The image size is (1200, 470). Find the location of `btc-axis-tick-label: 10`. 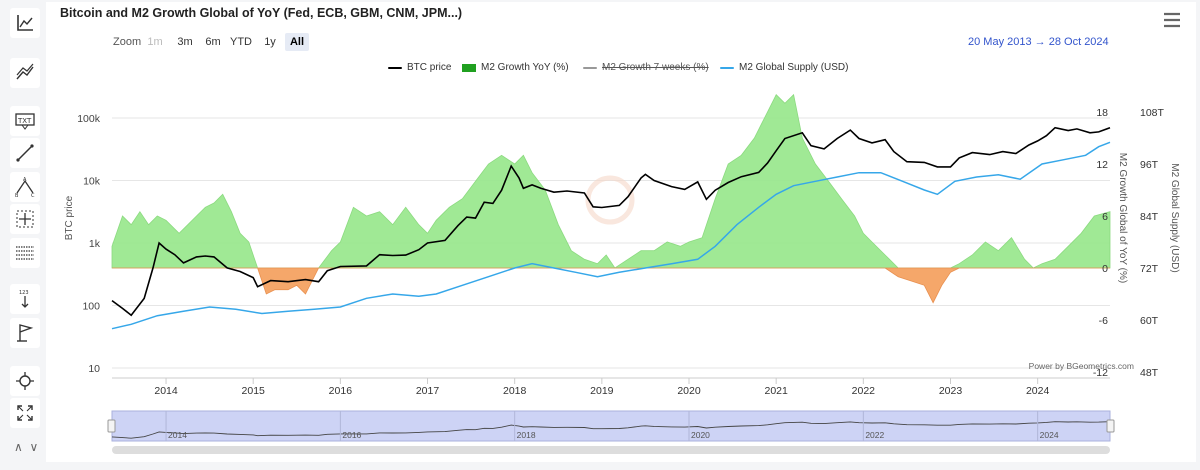

btc-axis-tick-label: 10 is located at coordinates (94, 369).